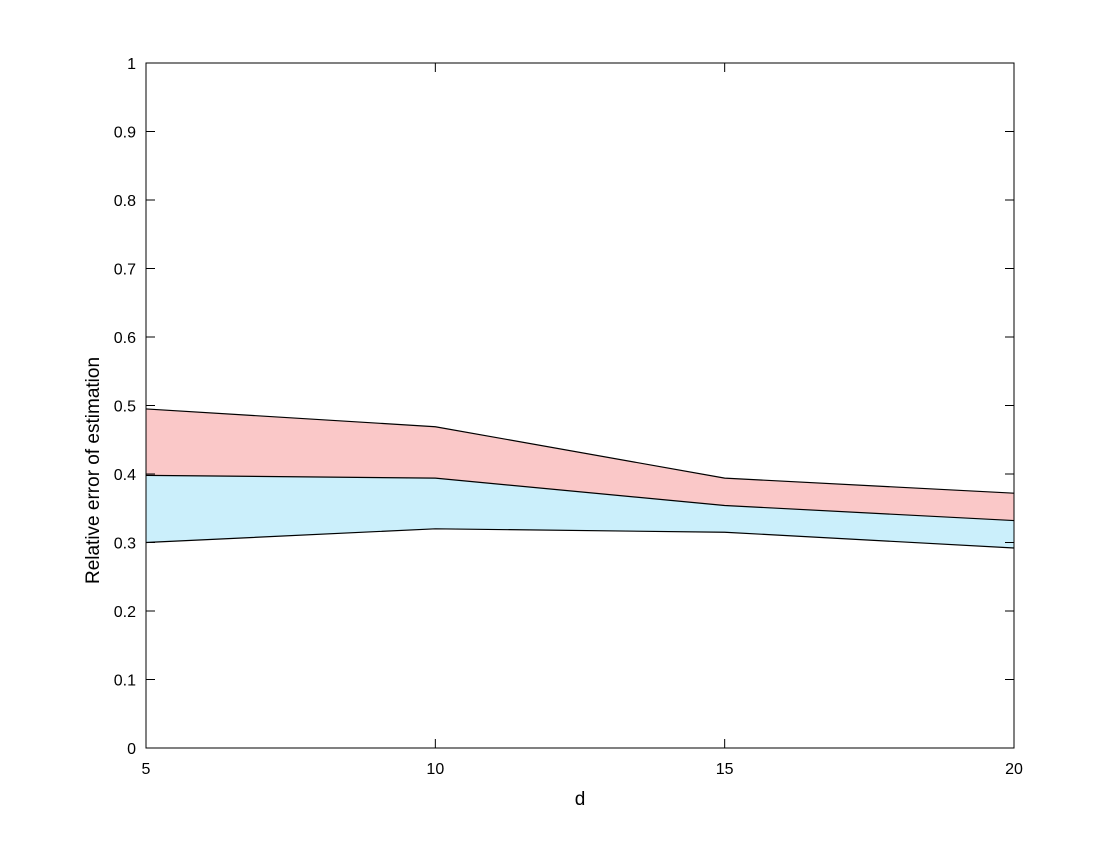  I want to click on x-tick-label: 15, so click(725, 769).